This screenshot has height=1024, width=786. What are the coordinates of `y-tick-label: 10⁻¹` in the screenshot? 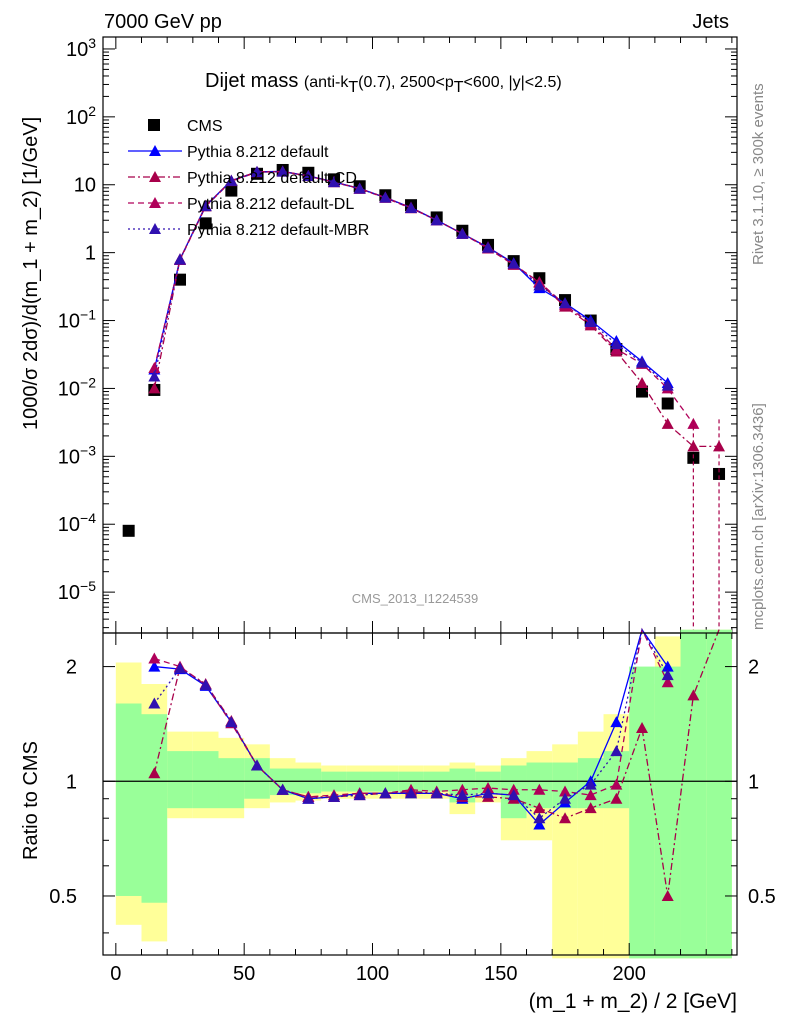 It's located at (77, 320).